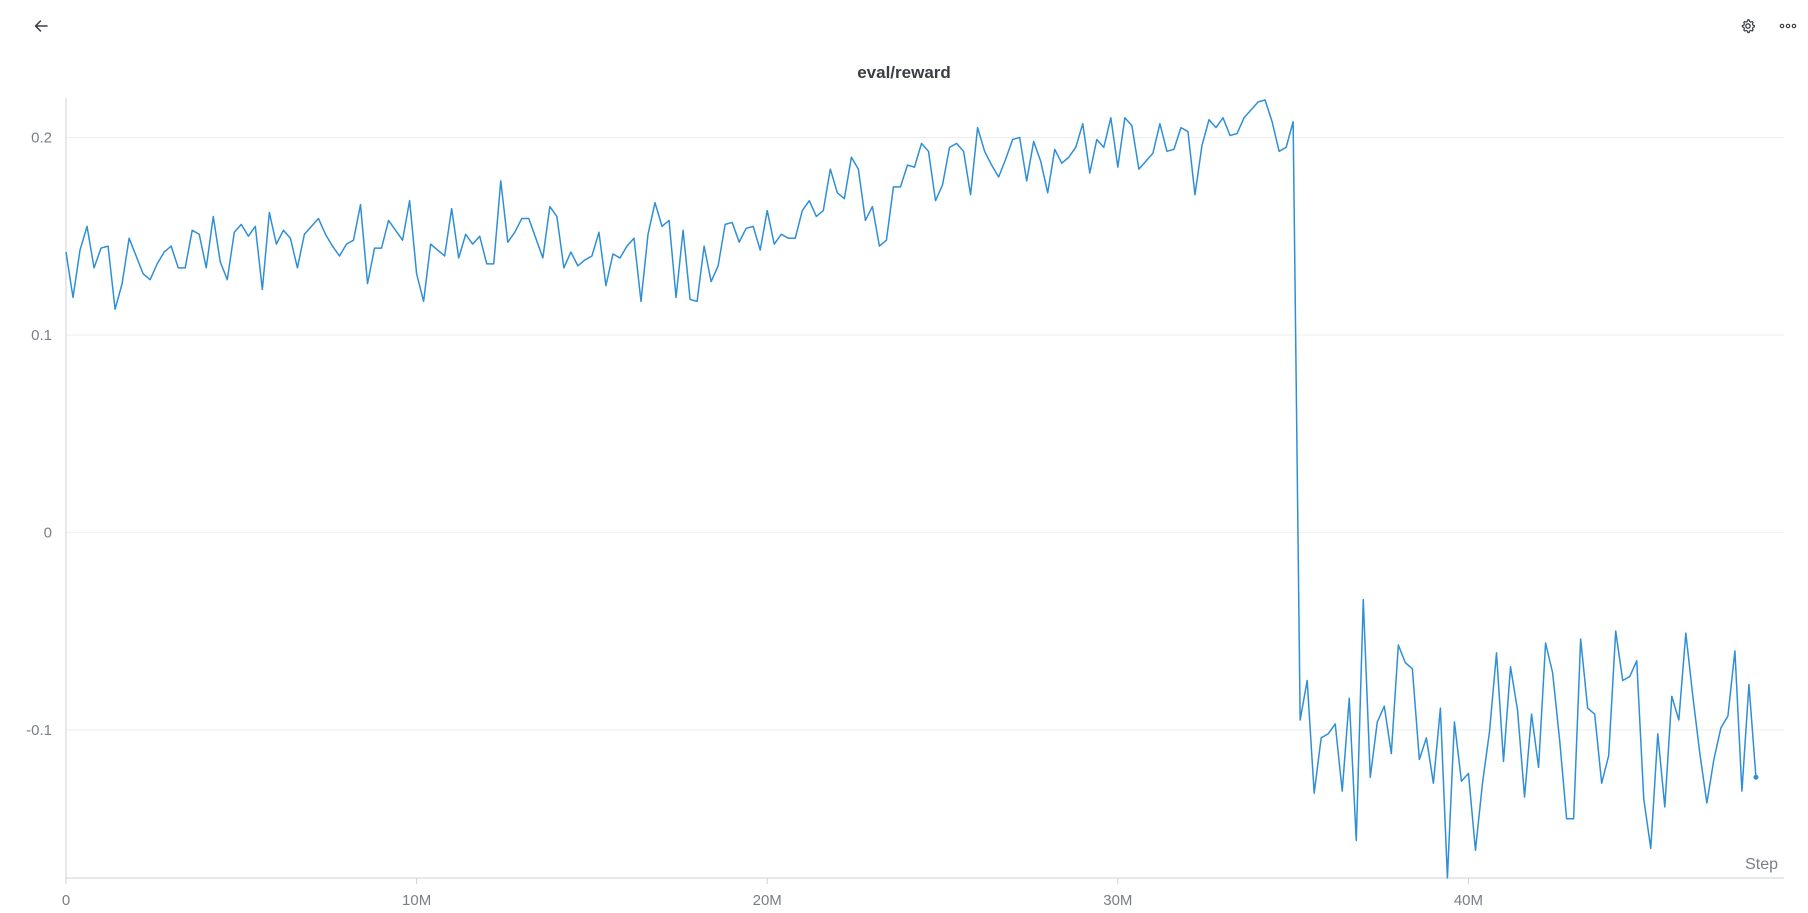 This screenshot has height=913, width=1808. I want to click on settings-button, so click(1748, 26).